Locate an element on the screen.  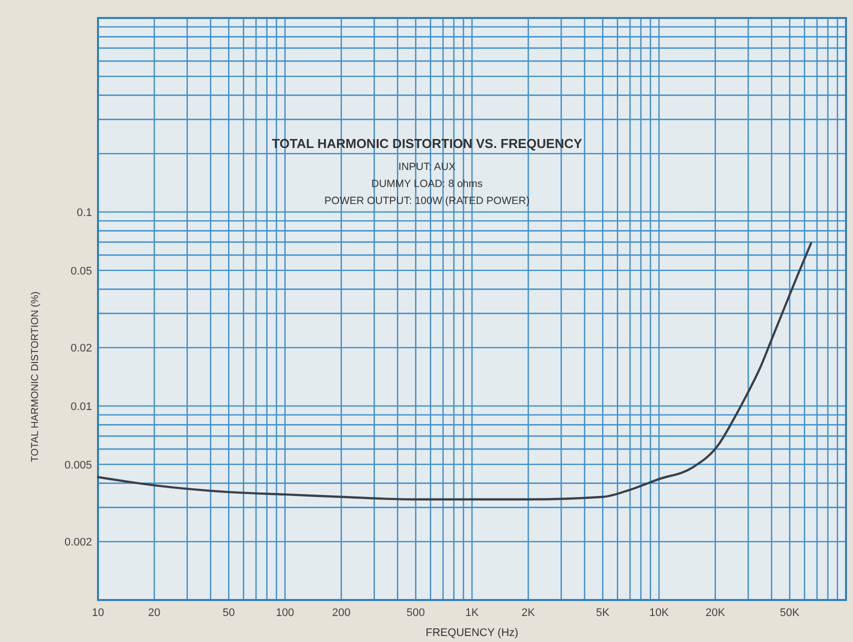
y-tick-label: 0.005 is located at coordinates (78, 465).